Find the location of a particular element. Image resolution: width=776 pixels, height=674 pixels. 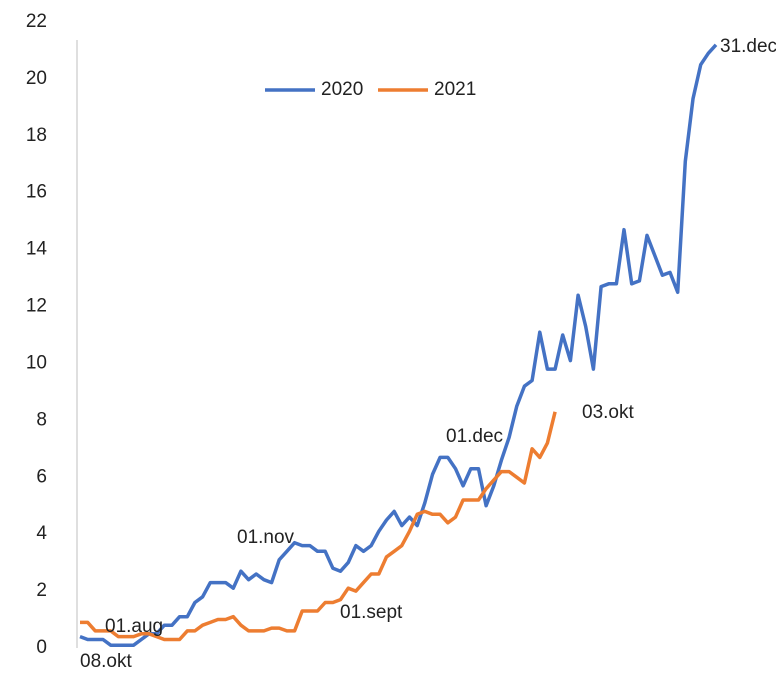

y-tick-label: 22 is located at coordinates (36, 21).